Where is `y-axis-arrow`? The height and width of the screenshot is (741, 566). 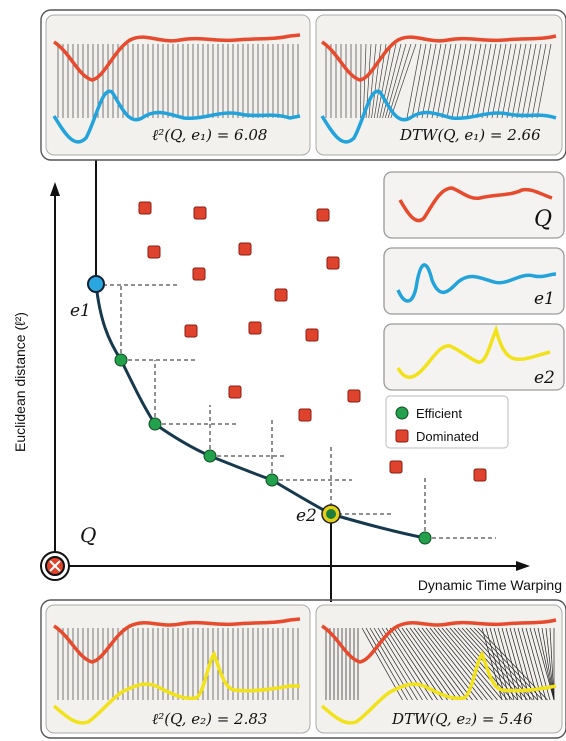
y-axis-arrow is located at coordinates (55, 189).